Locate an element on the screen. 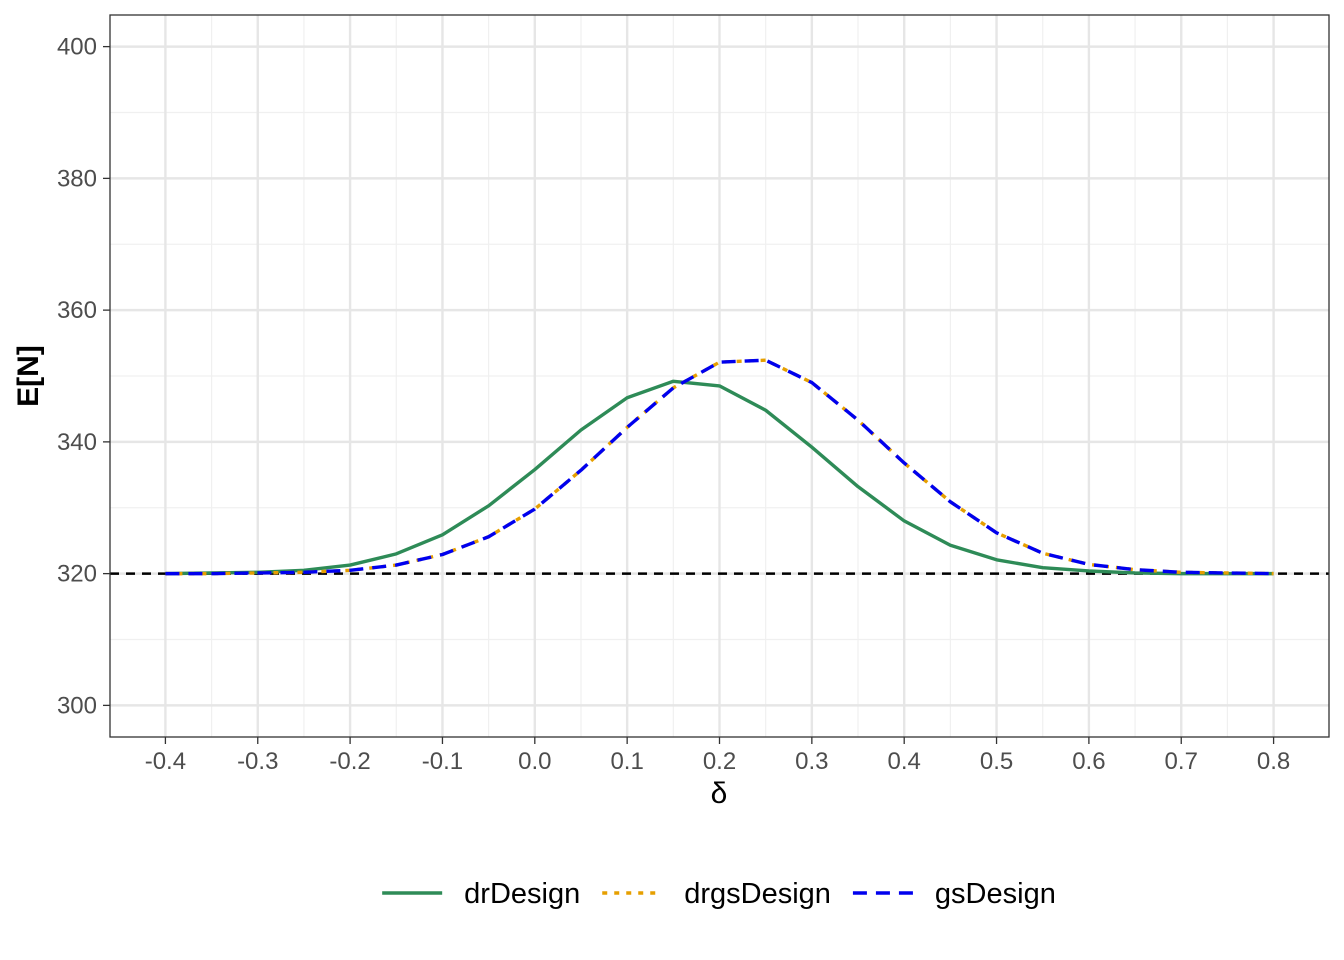 The height and width of the screenshot is (960, 1344). x-tick-label: 0.2 is located at coordinates (719, 761).